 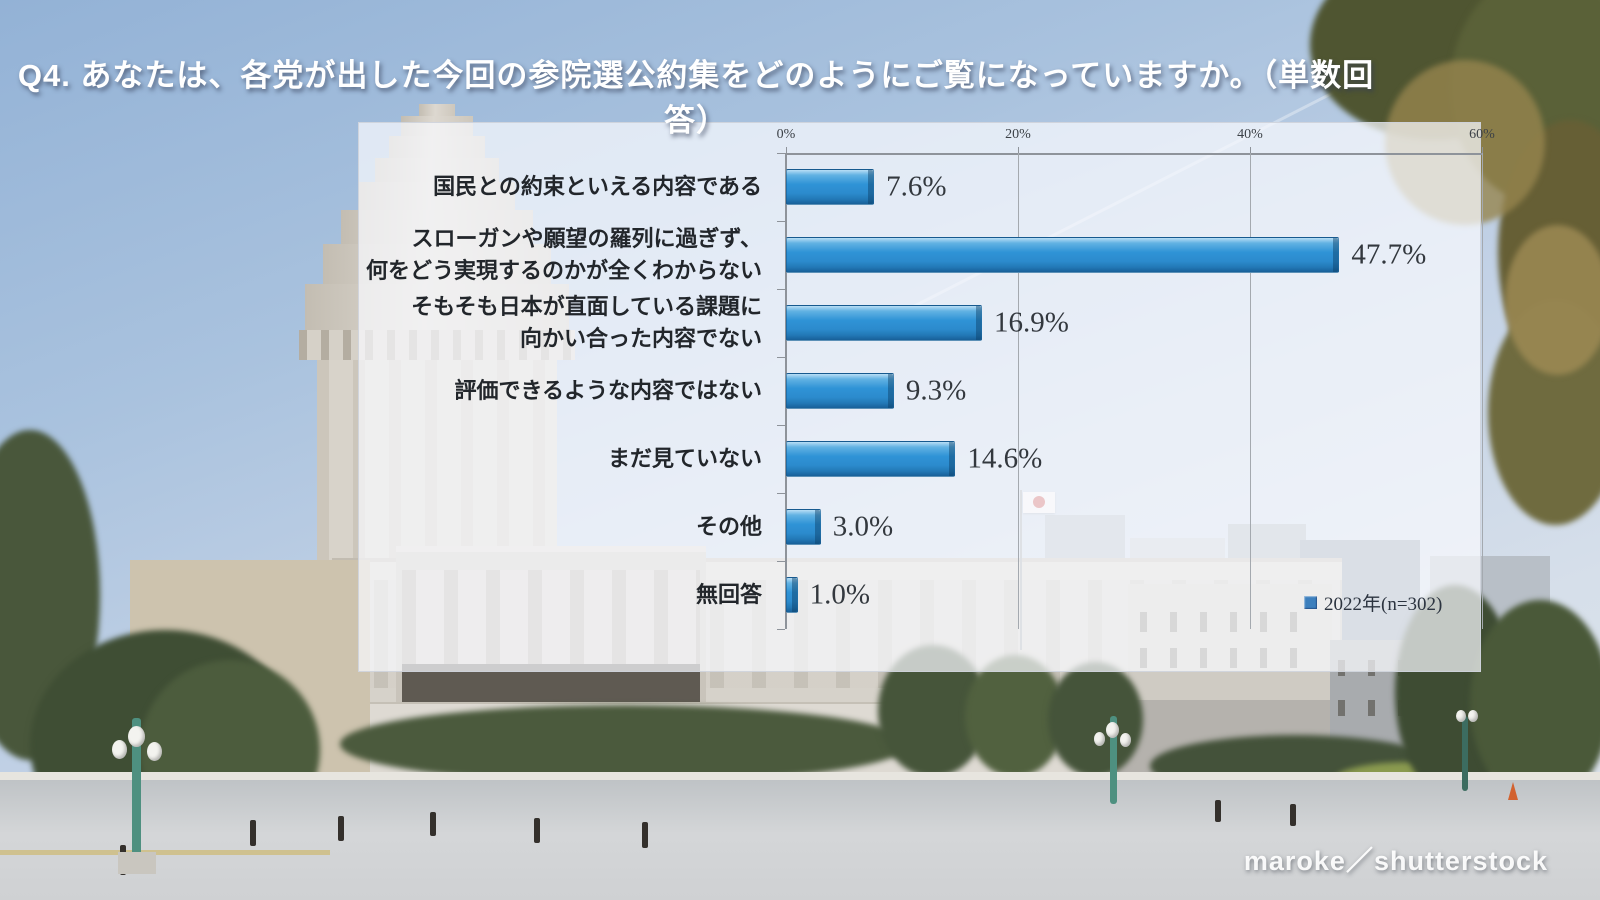 I want to click on lamppost-base, so click(x=137, y=863).